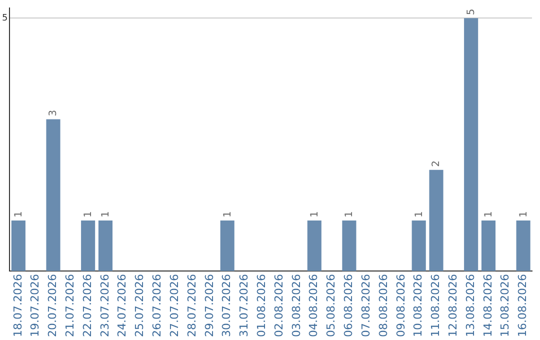 The width and height of the screenshot is (540, 340). I want to click on x-tick-label: 24.07.2026, so click(122, 306).